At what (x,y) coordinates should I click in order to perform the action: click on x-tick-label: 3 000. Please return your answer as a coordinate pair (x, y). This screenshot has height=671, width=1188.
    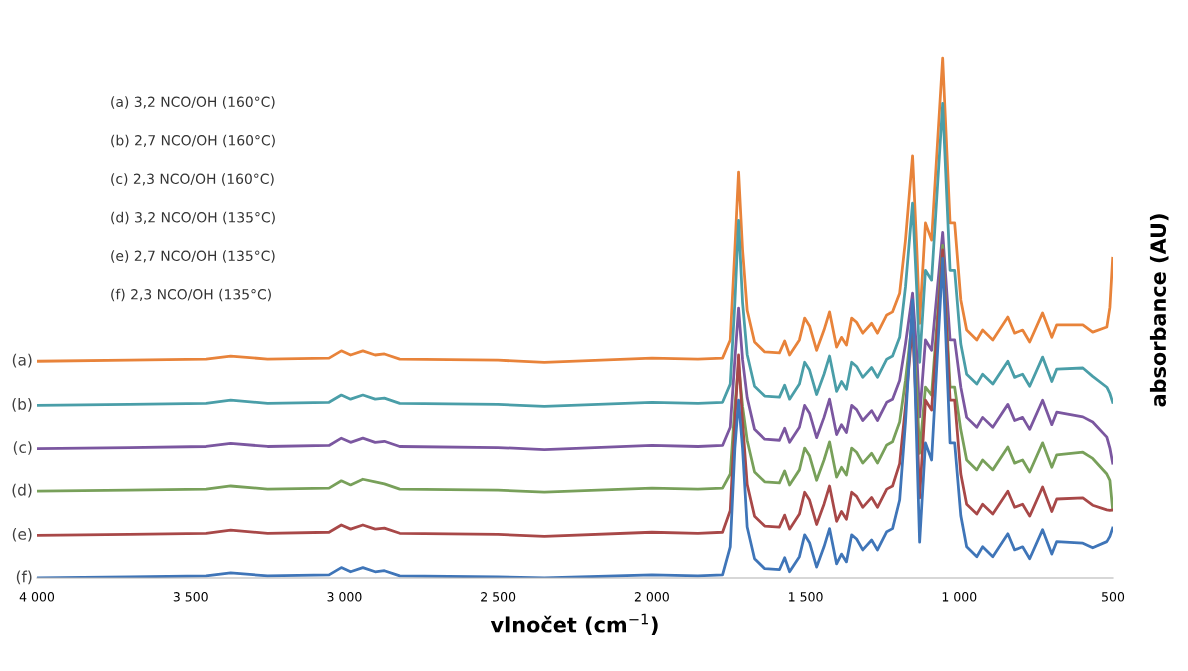
    Looking at the image, I should click on (344, 597).